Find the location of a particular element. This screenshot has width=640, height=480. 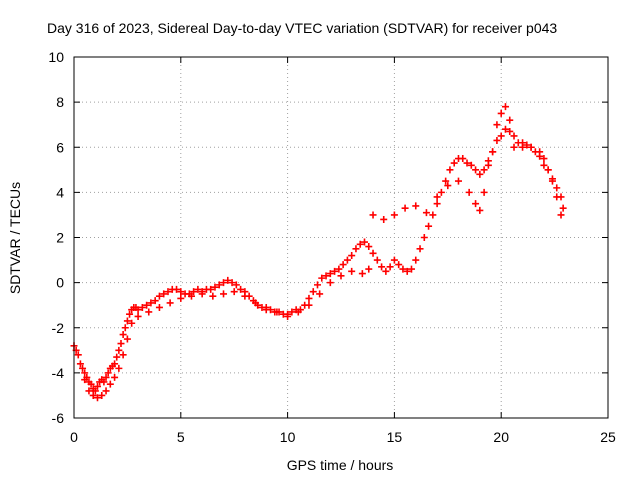

y-tick-label: -2 is located at coordinates (58, 328).